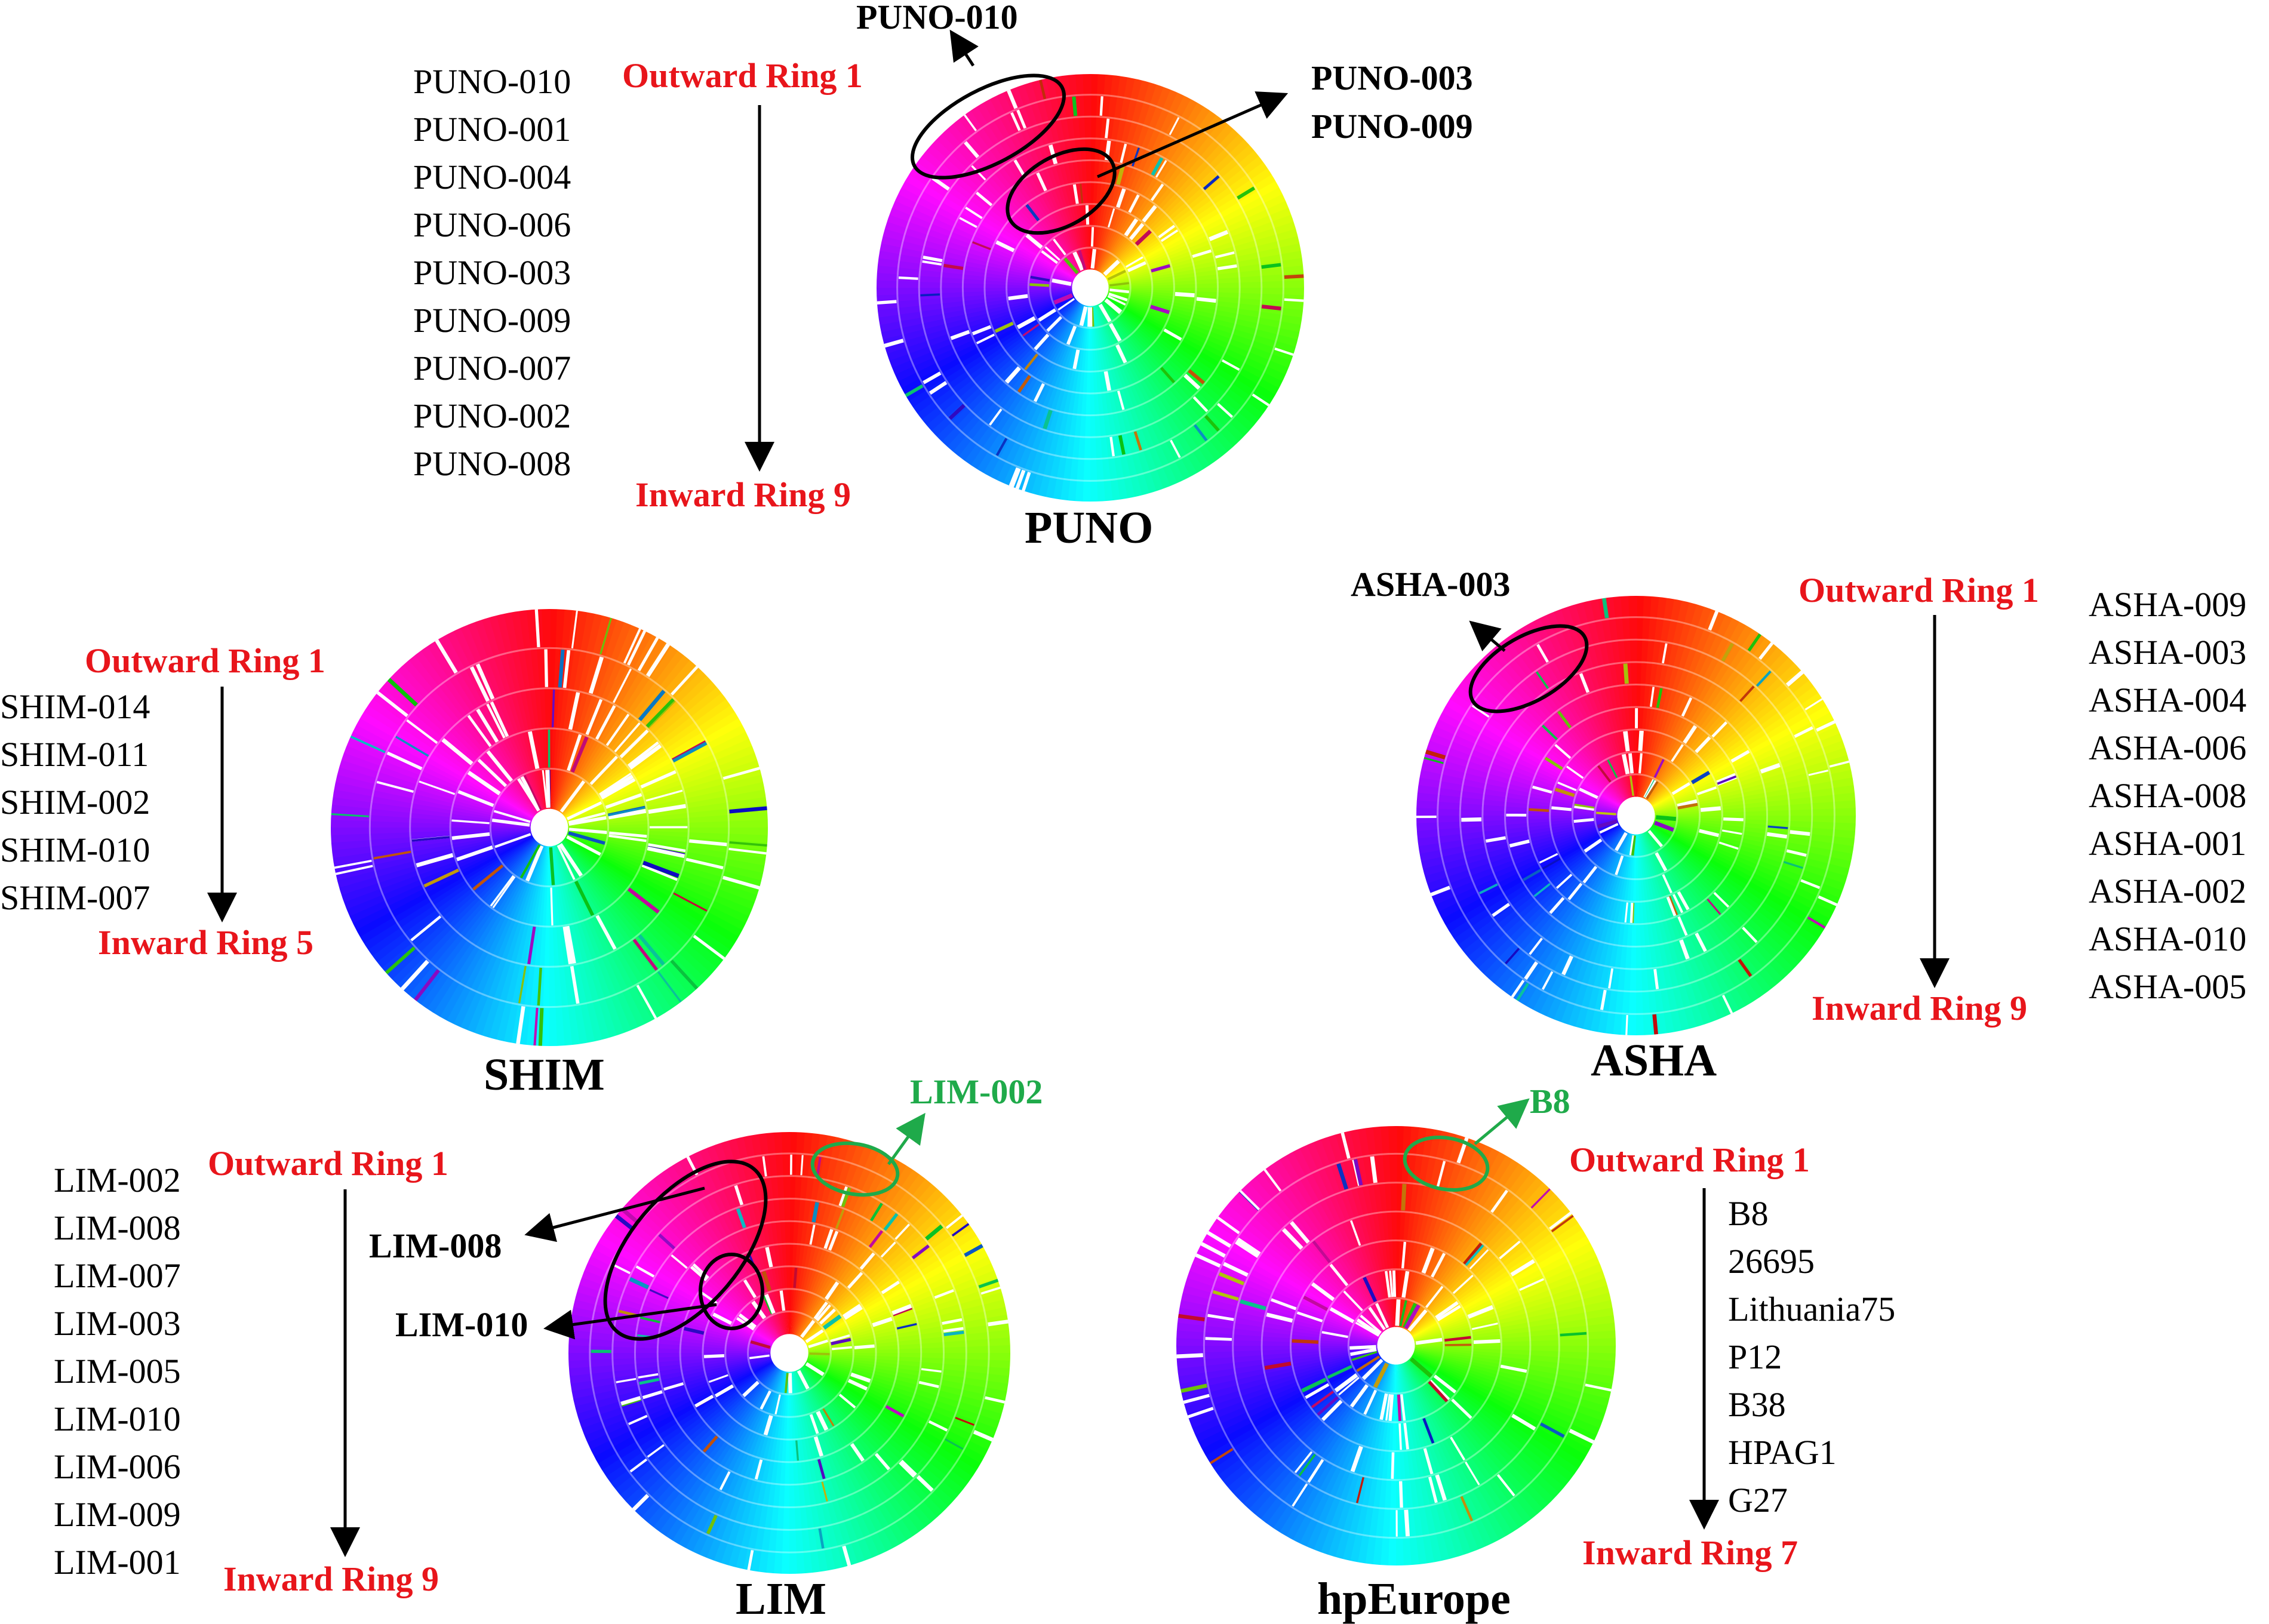 This screenshot has height=1624, width=2269. What do you see at coordinates (1690, 1552) in the screenshot?
I see `hpeurope-inward-label: Inward Ring 7` at bounding box center [1690, 1552].